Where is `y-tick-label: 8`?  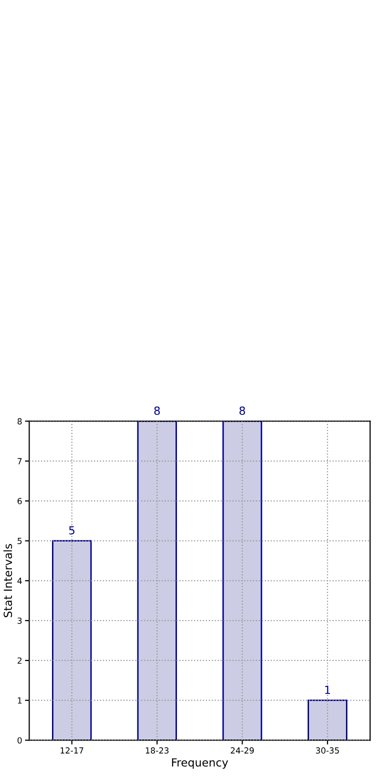 y-tick-label: 8 is located at coordinates (20, 421).